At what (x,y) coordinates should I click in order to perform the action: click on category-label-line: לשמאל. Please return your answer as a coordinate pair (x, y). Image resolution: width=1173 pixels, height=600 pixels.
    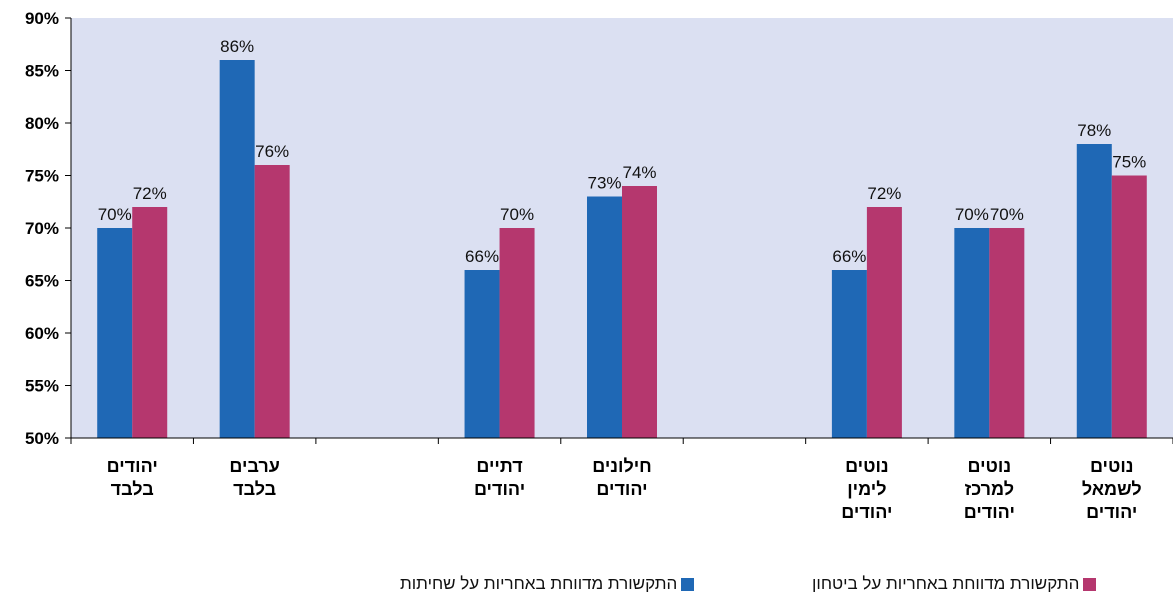
    Looking at the image, I should click on (1112, 489).